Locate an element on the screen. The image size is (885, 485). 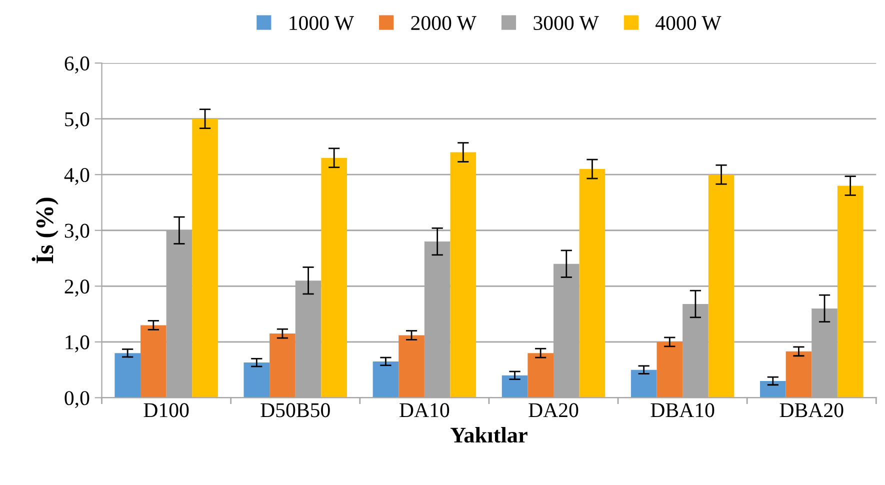
x-tick-label: D100 is located at coordinates (166, 410).